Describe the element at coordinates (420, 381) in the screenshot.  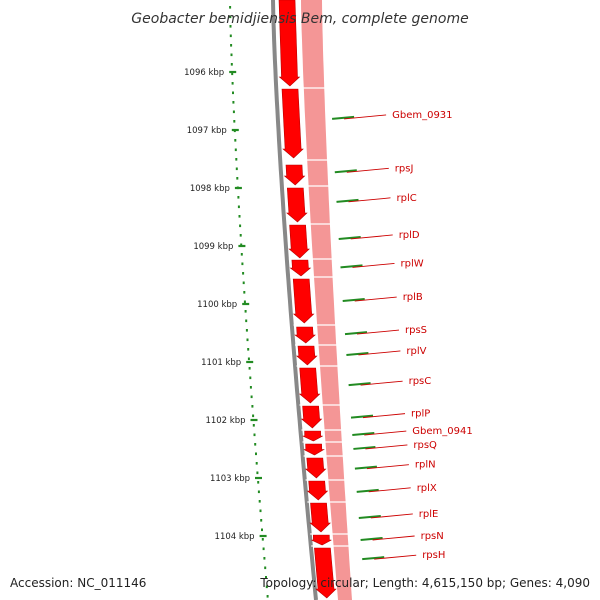
I see `gene-label: rpsC` at that location.